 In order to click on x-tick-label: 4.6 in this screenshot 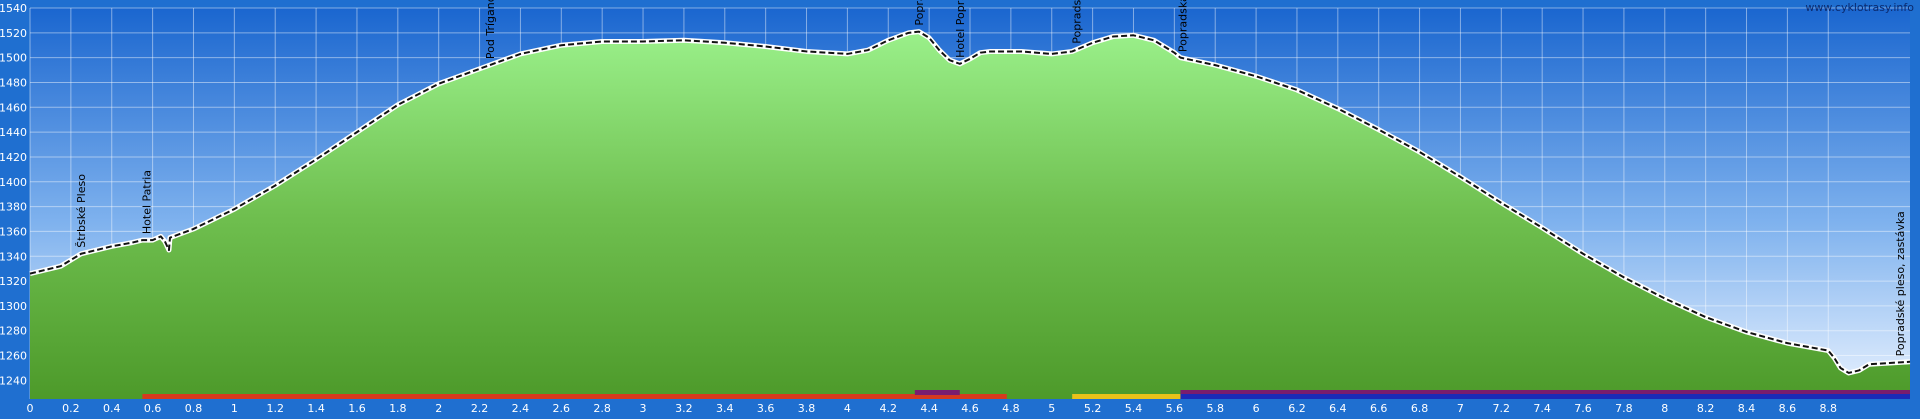, I will do `click(970, 408)`.